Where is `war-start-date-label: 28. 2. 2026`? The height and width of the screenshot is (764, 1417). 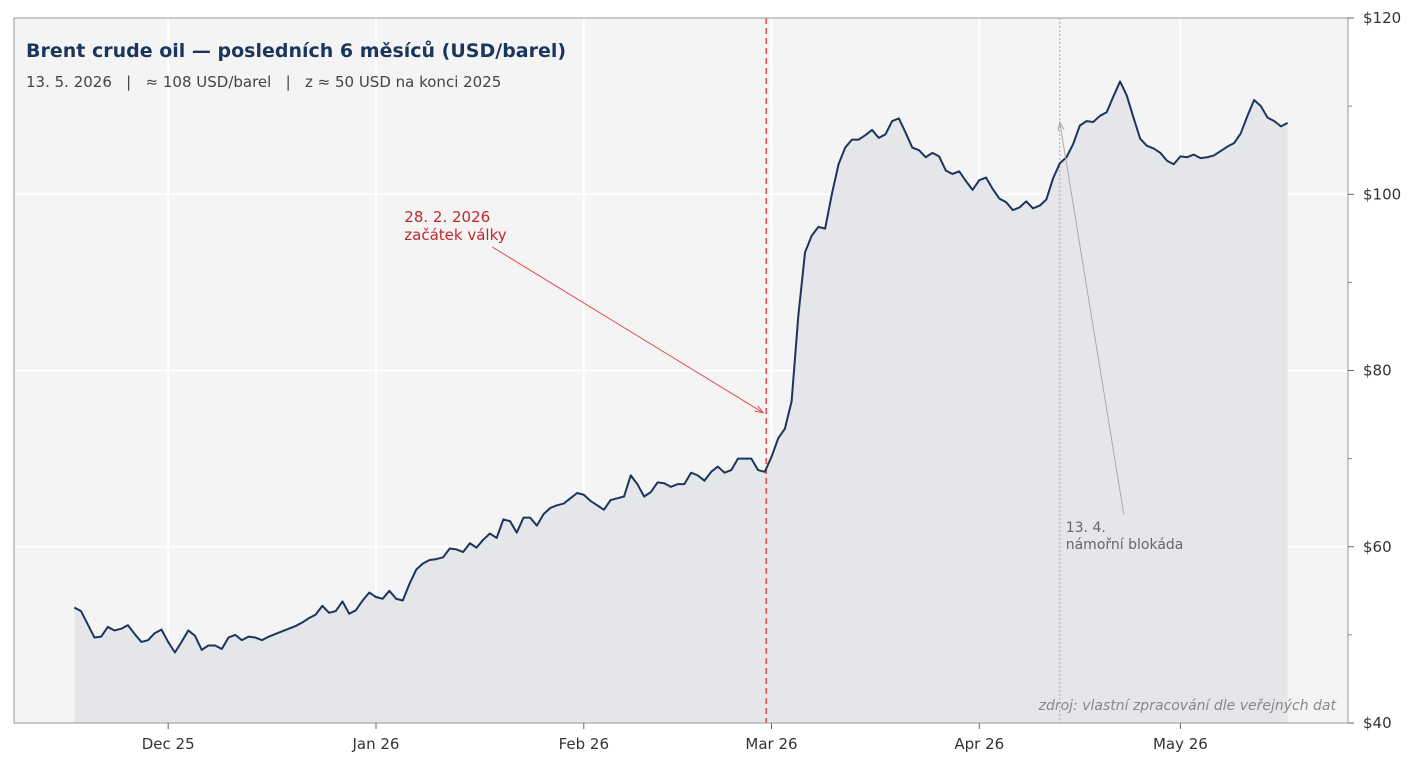 war-start-date-label: 28. 2. 2026 is located at coordinates (447, 217).